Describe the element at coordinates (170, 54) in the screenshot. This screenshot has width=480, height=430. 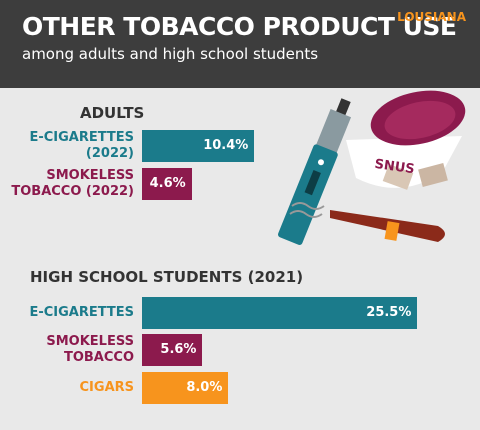
I see `chart-subtitle: among adults and high school students` at that location.